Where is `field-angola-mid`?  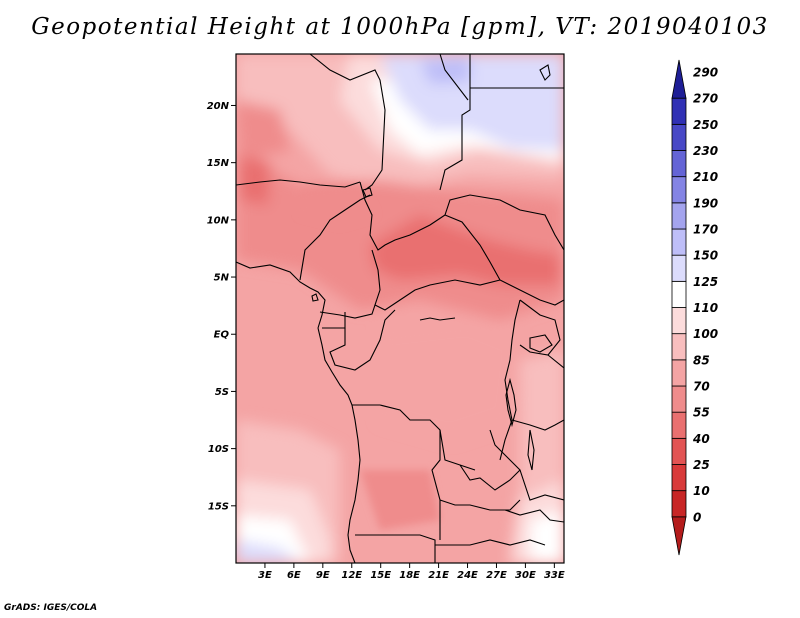
field-angola-mid is located at coordinates (400, 500).